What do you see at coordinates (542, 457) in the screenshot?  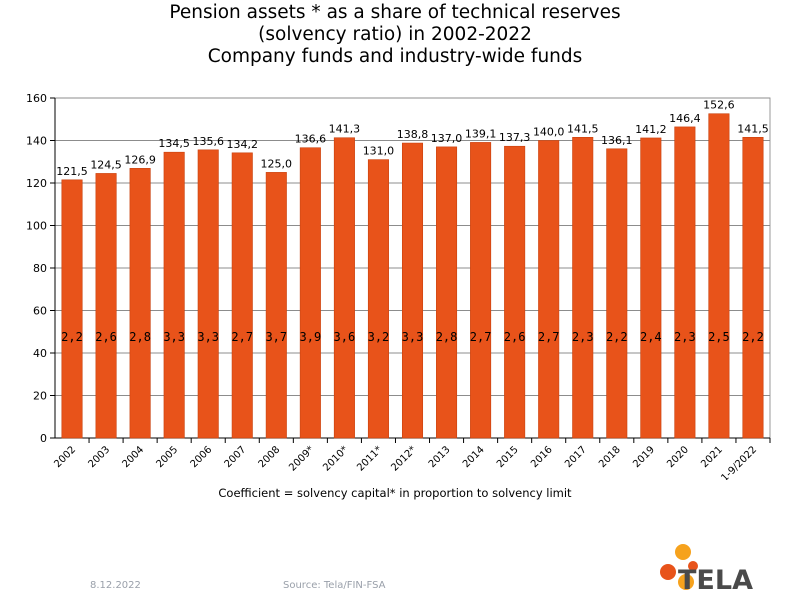 I see `x-tick-label: 2016` at bounding box center [542, 457].